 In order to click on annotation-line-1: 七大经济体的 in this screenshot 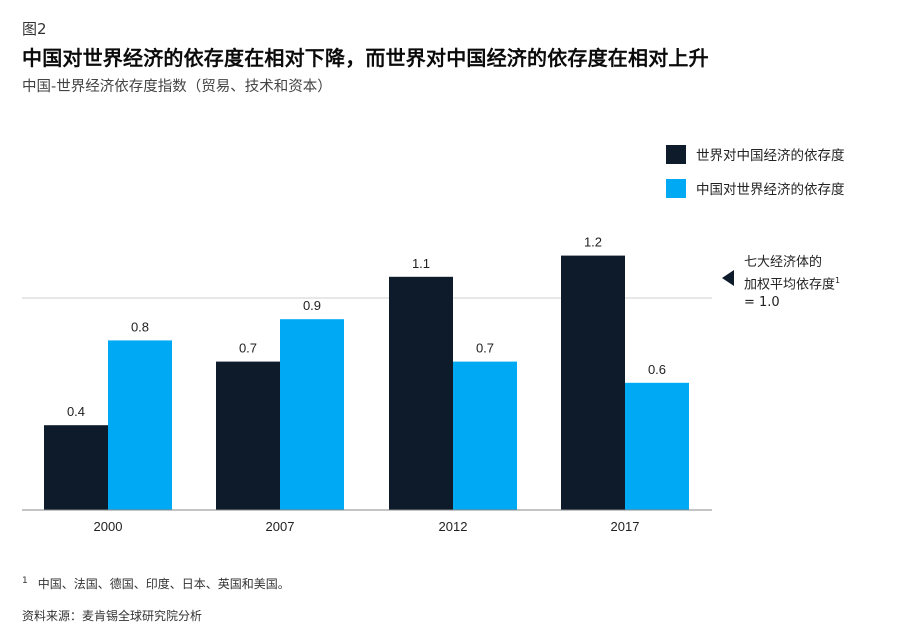, I will do `click(783, 262)`.